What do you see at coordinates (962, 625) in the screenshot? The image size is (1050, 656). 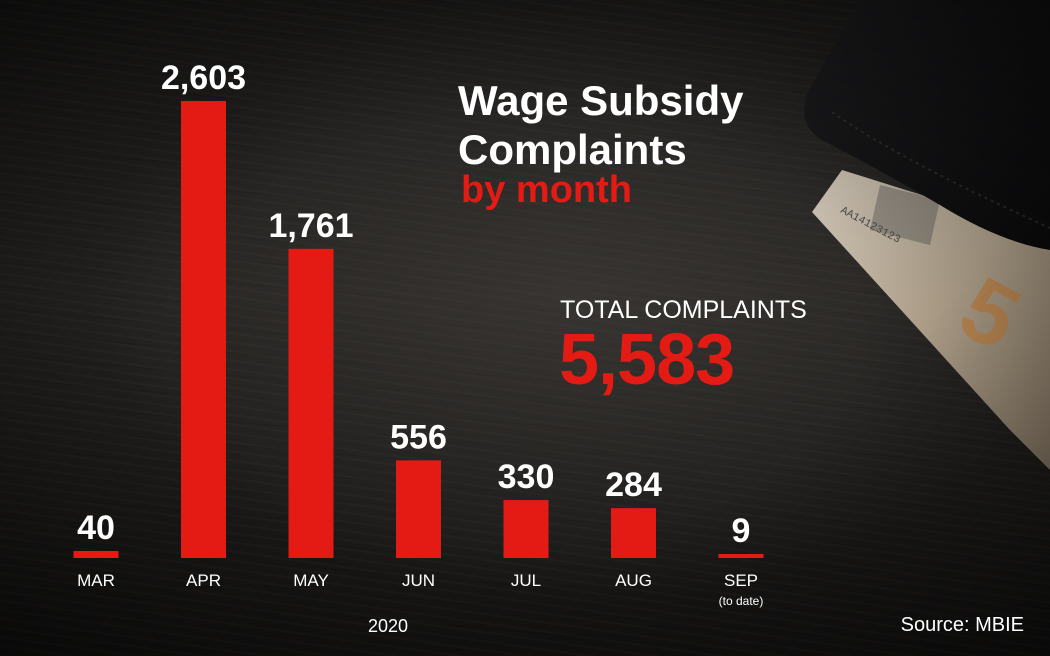 I see `source-note: Source: MBIE` at bounding box center [962, 625].